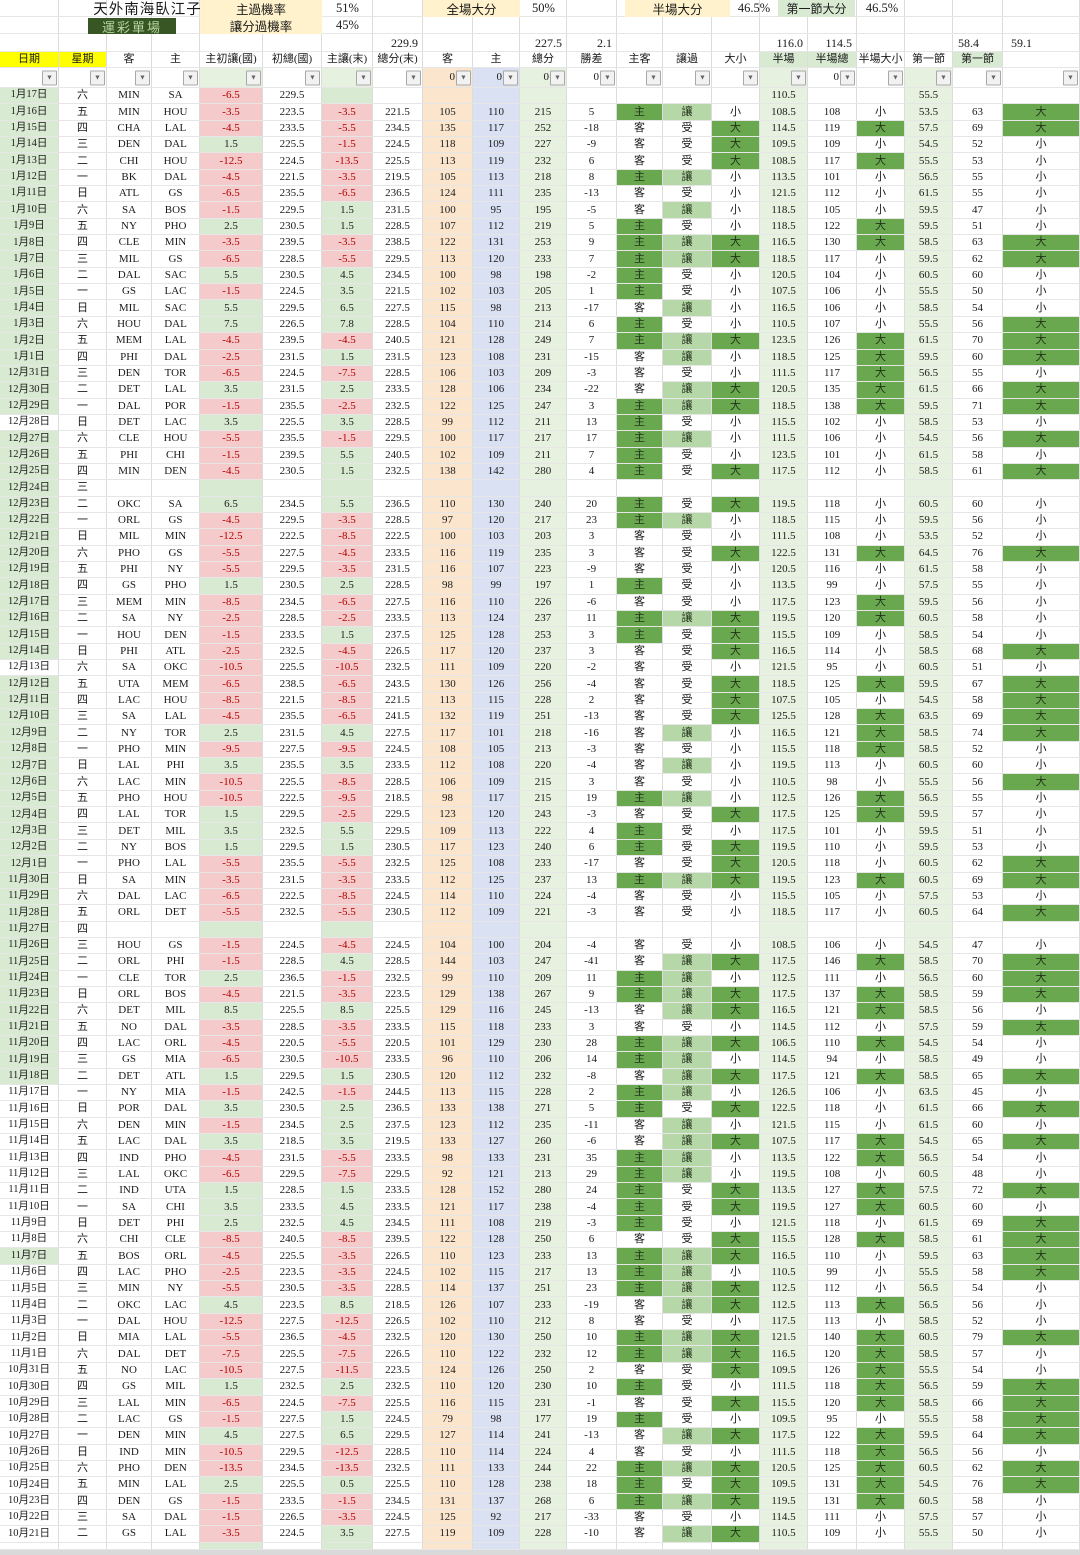  Describe the element at coordinates (784, 177) in the screenshot. I see `cell-half_line: 113.5` at that location.